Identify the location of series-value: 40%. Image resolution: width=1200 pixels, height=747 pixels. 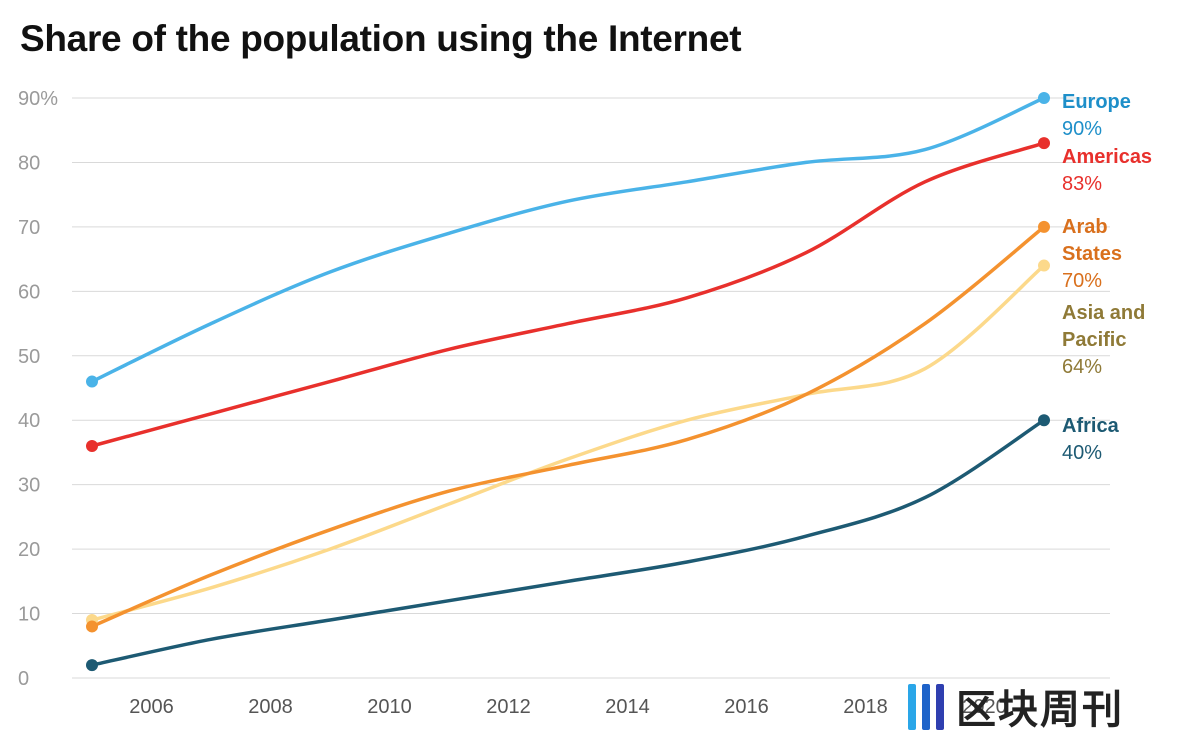
(1082, 453).